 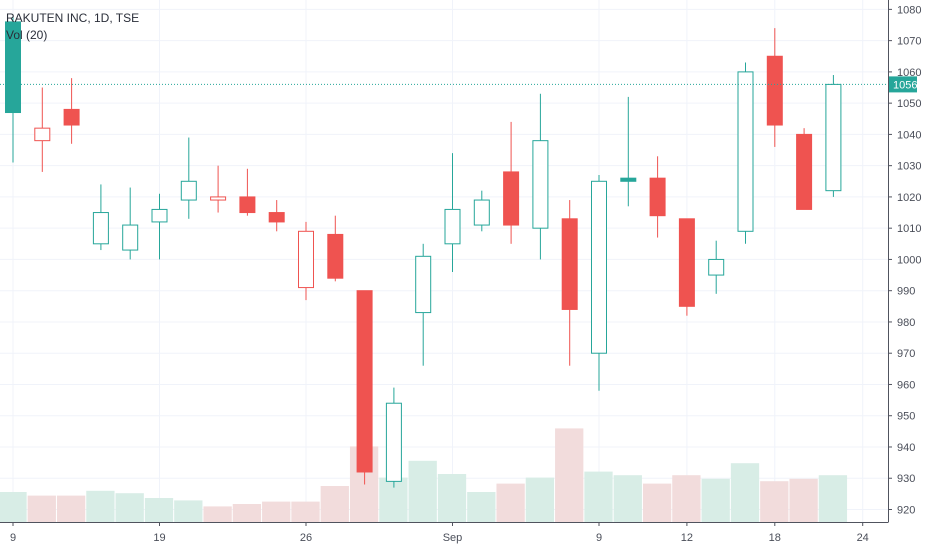 What do you see at coordinates (906, 323) in the screenshot?
I see `price-tick-label: 980` at bounding box center [906, 323].